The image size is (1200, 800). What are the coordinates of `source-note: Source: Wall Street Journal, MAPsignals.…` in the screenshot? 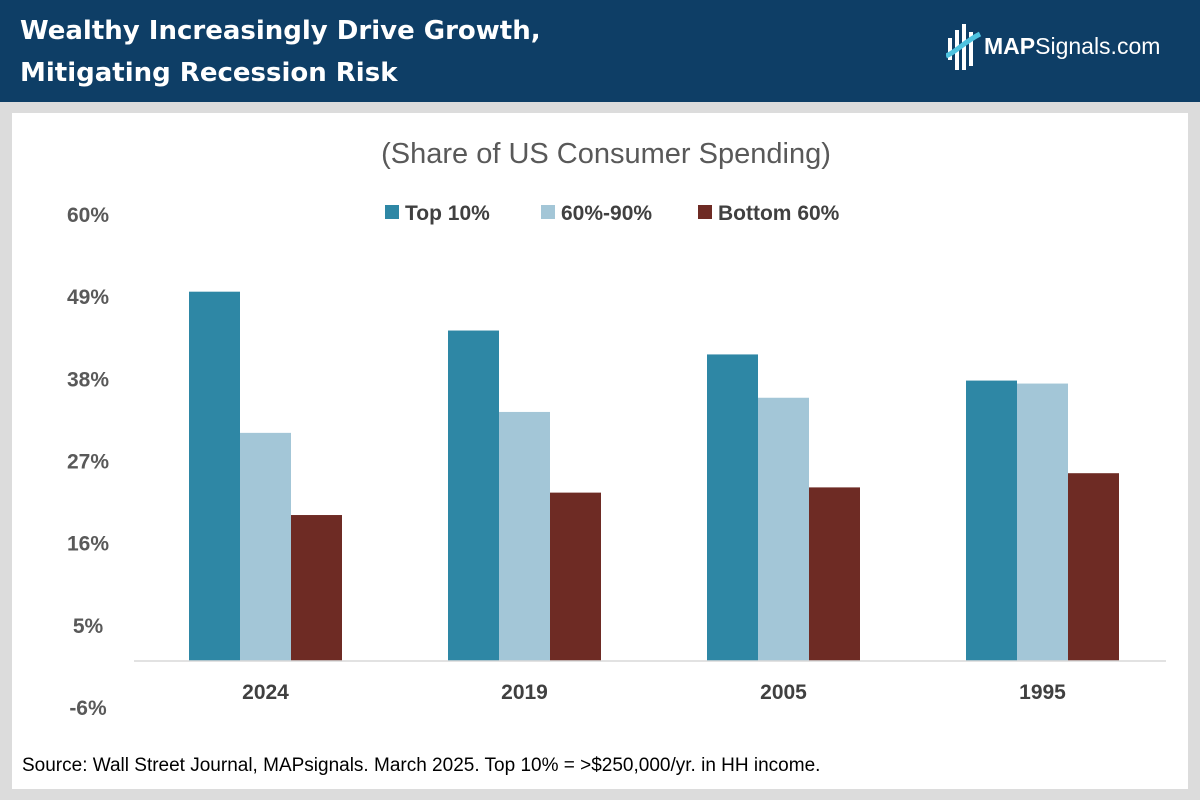 It's located at (421, 765).